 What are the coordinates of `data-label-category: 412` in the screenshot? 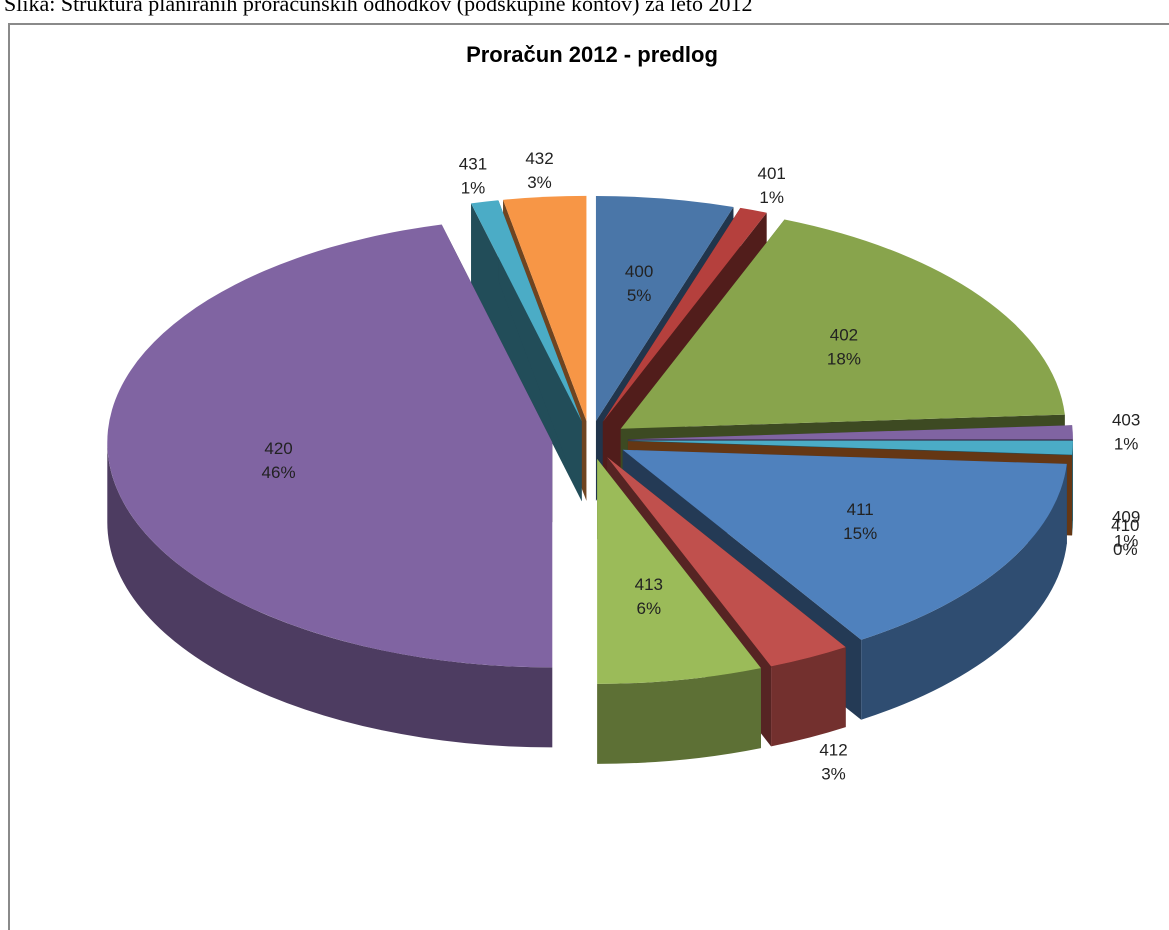 It's located at (833, 750).